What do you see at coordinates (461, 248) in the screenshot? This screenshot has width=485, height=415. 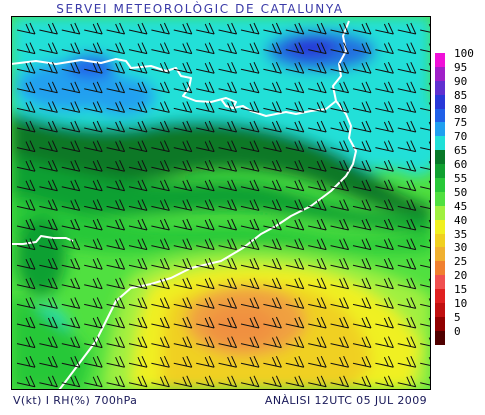 I see `legend-label: 30` at bounding box center [461, 248].